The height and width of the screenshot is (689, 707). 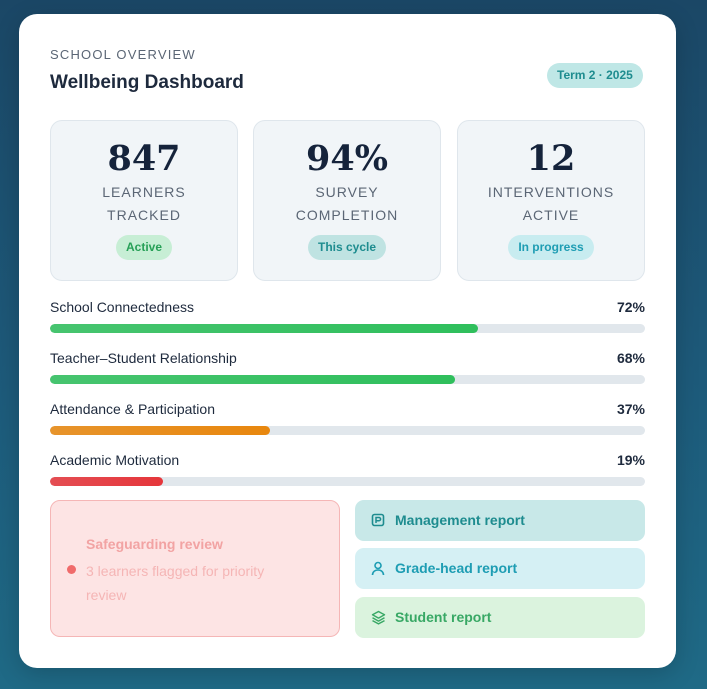 I want to click on stat-card-survey: 94% SURVEY COMPLETION This cycle, so click(x=347, y=200).